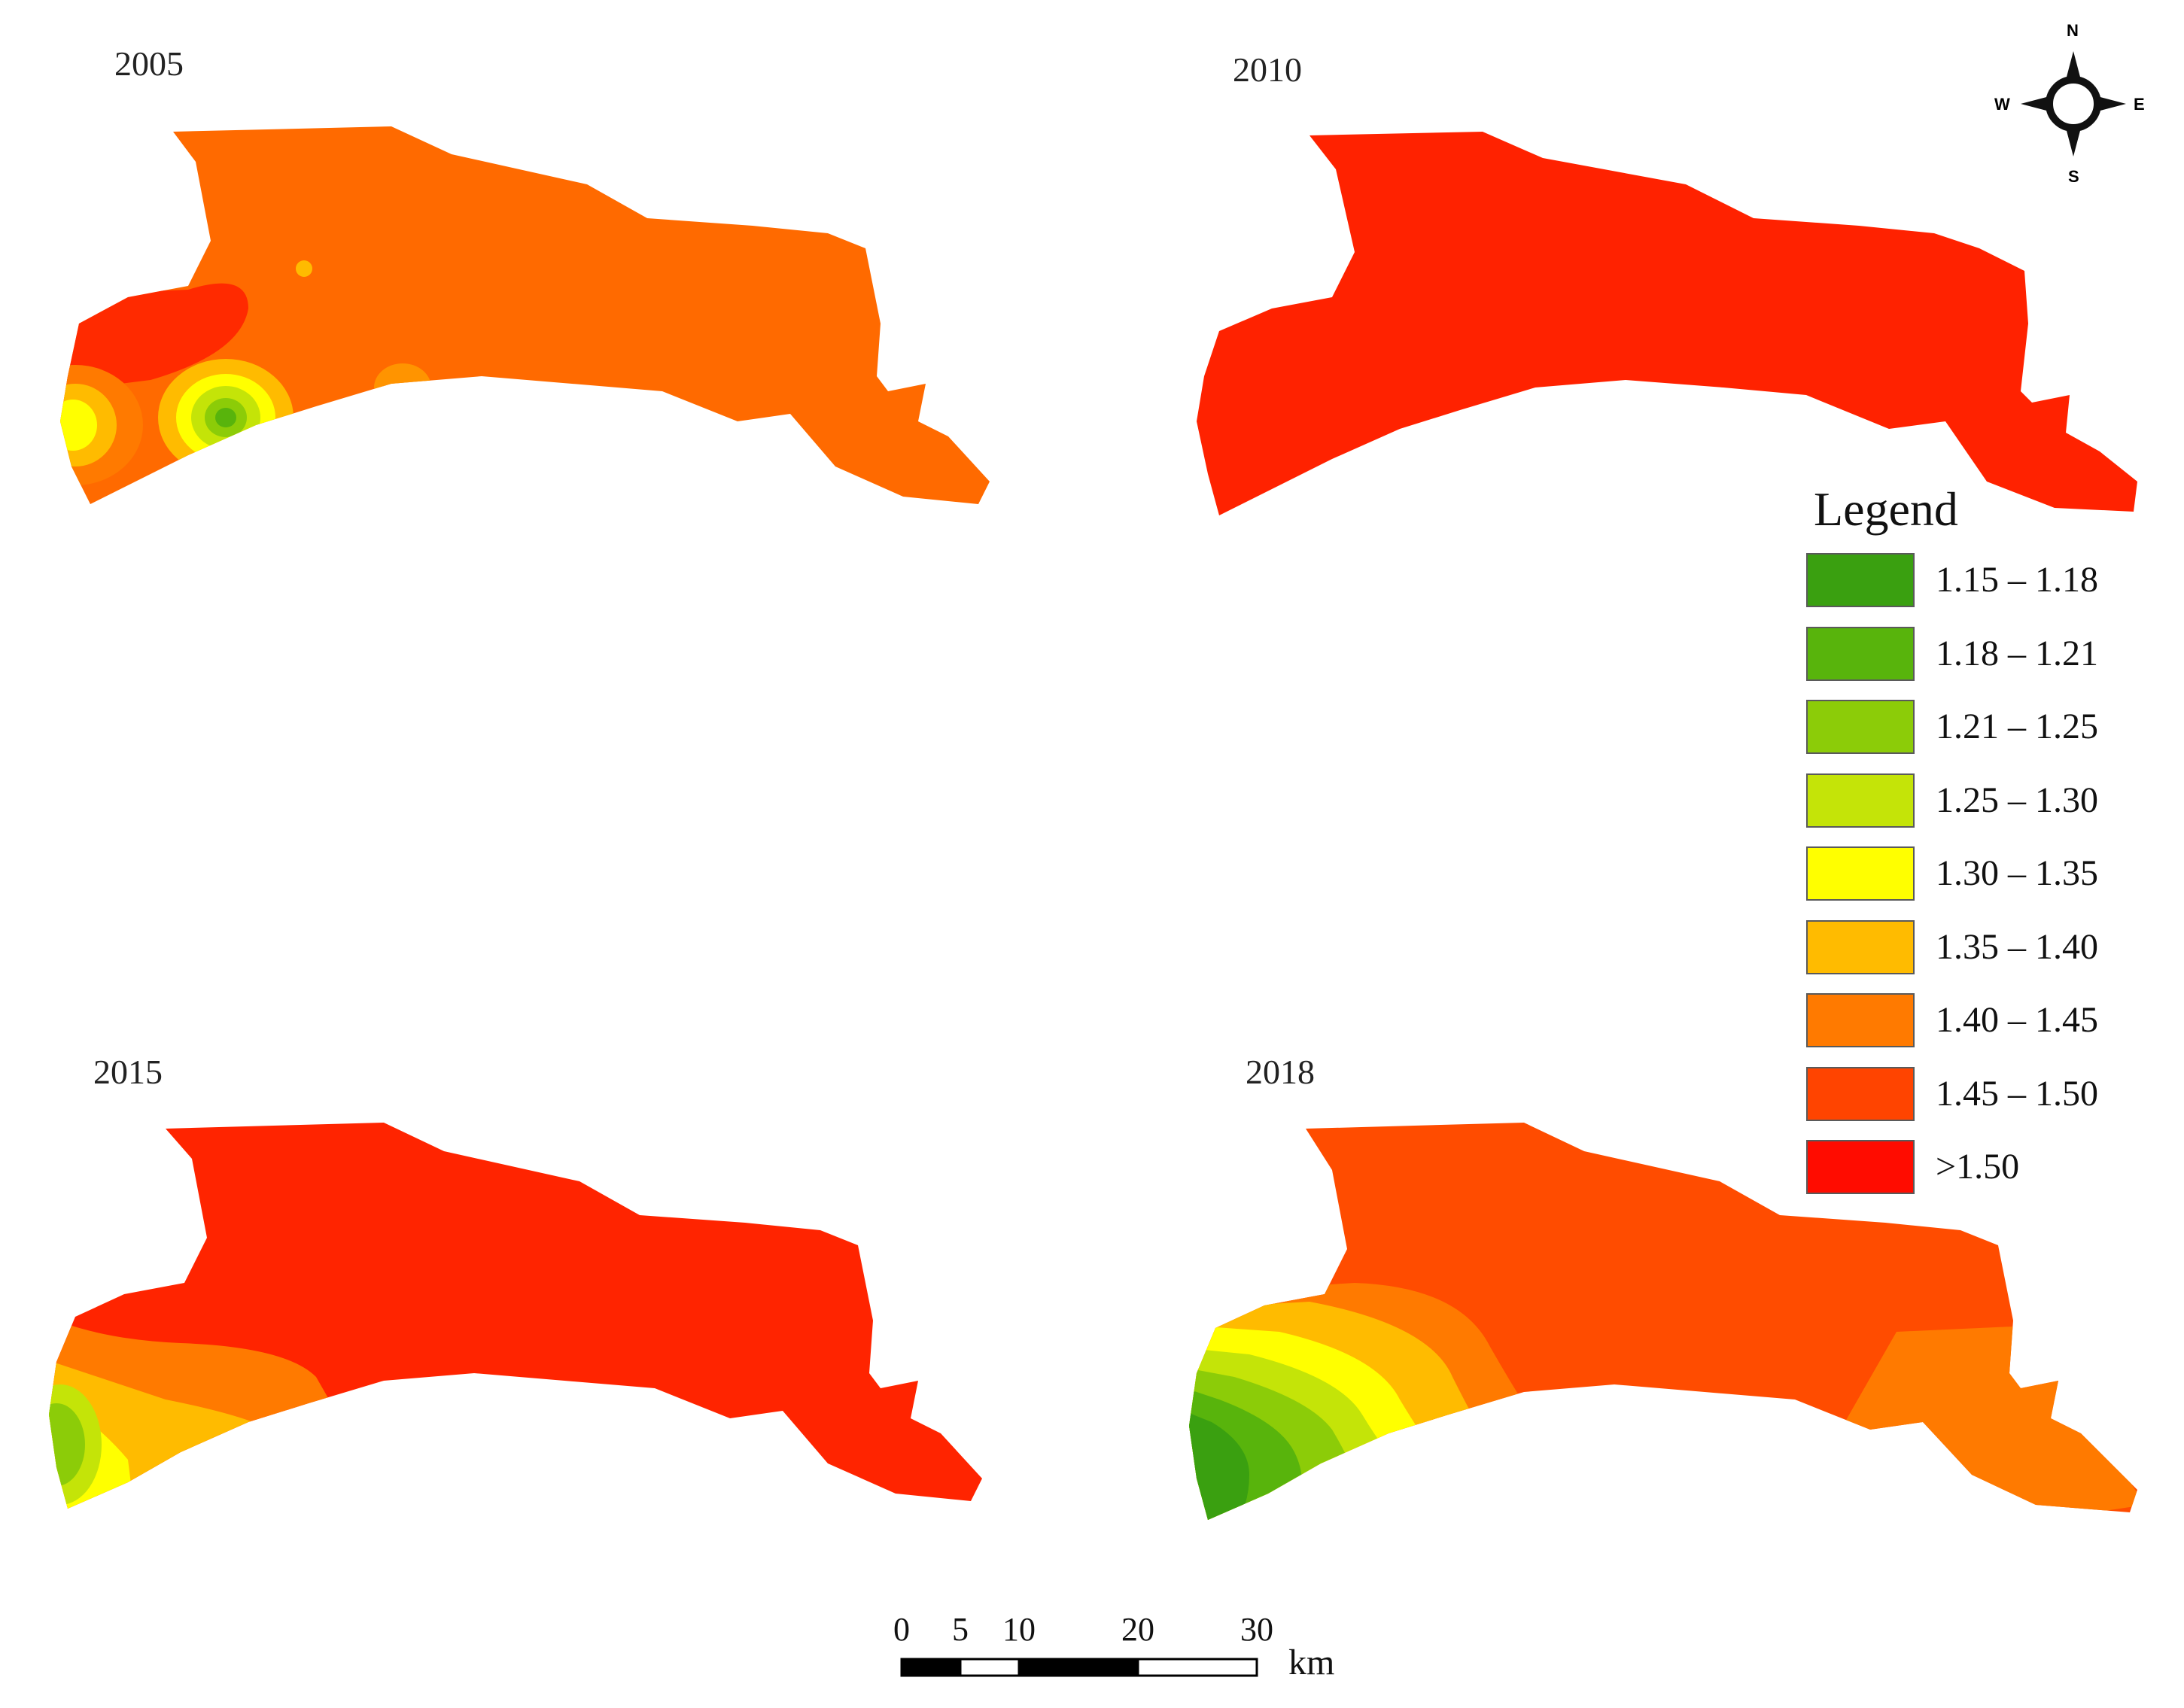 Image resolution: width=2184 pixels, height=1708 pixels. I want to click on scale-tick-label: 20, so click(1137, 1630).